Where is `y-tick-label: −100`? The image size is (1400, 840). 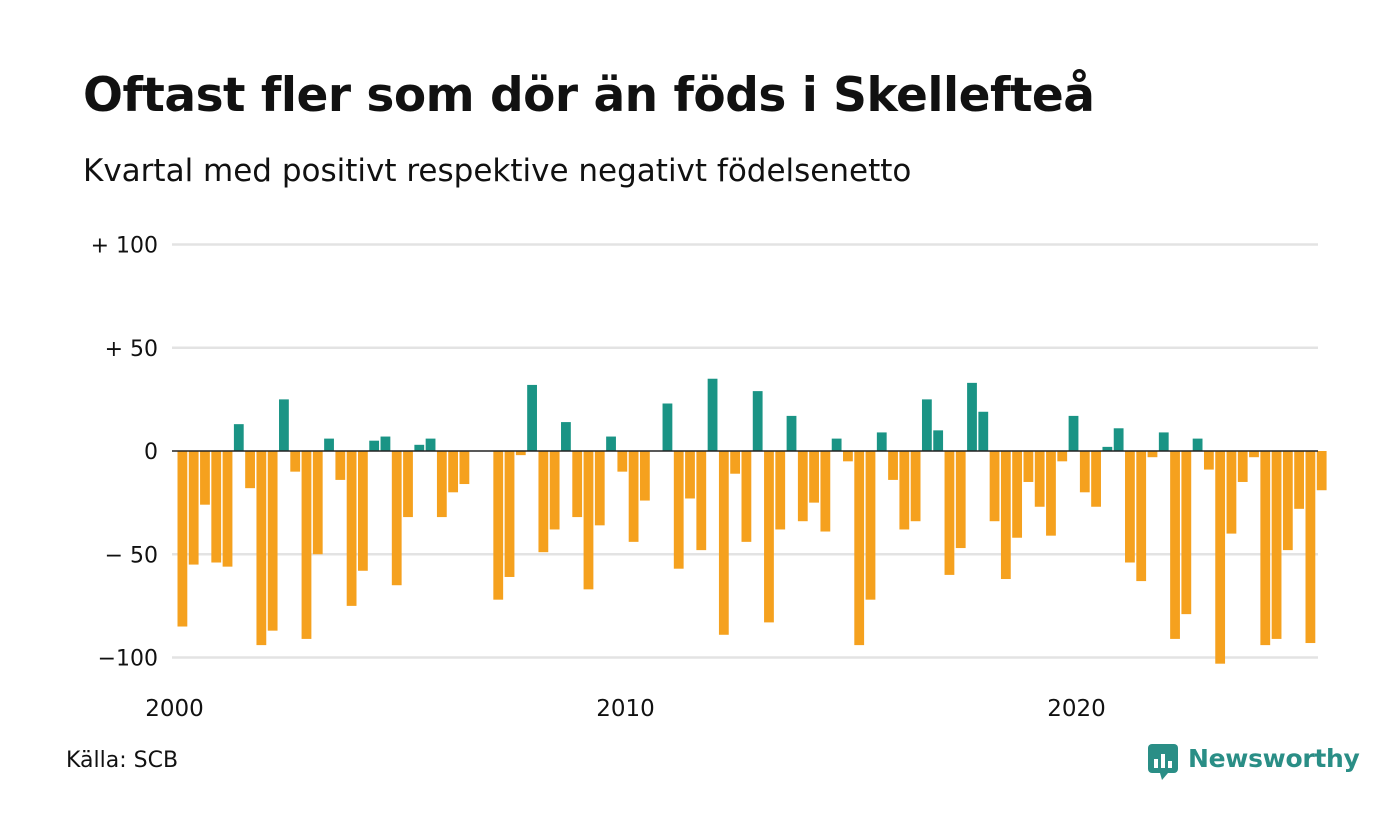 y-tick-label: −100 is located at coordinates (128, 659).